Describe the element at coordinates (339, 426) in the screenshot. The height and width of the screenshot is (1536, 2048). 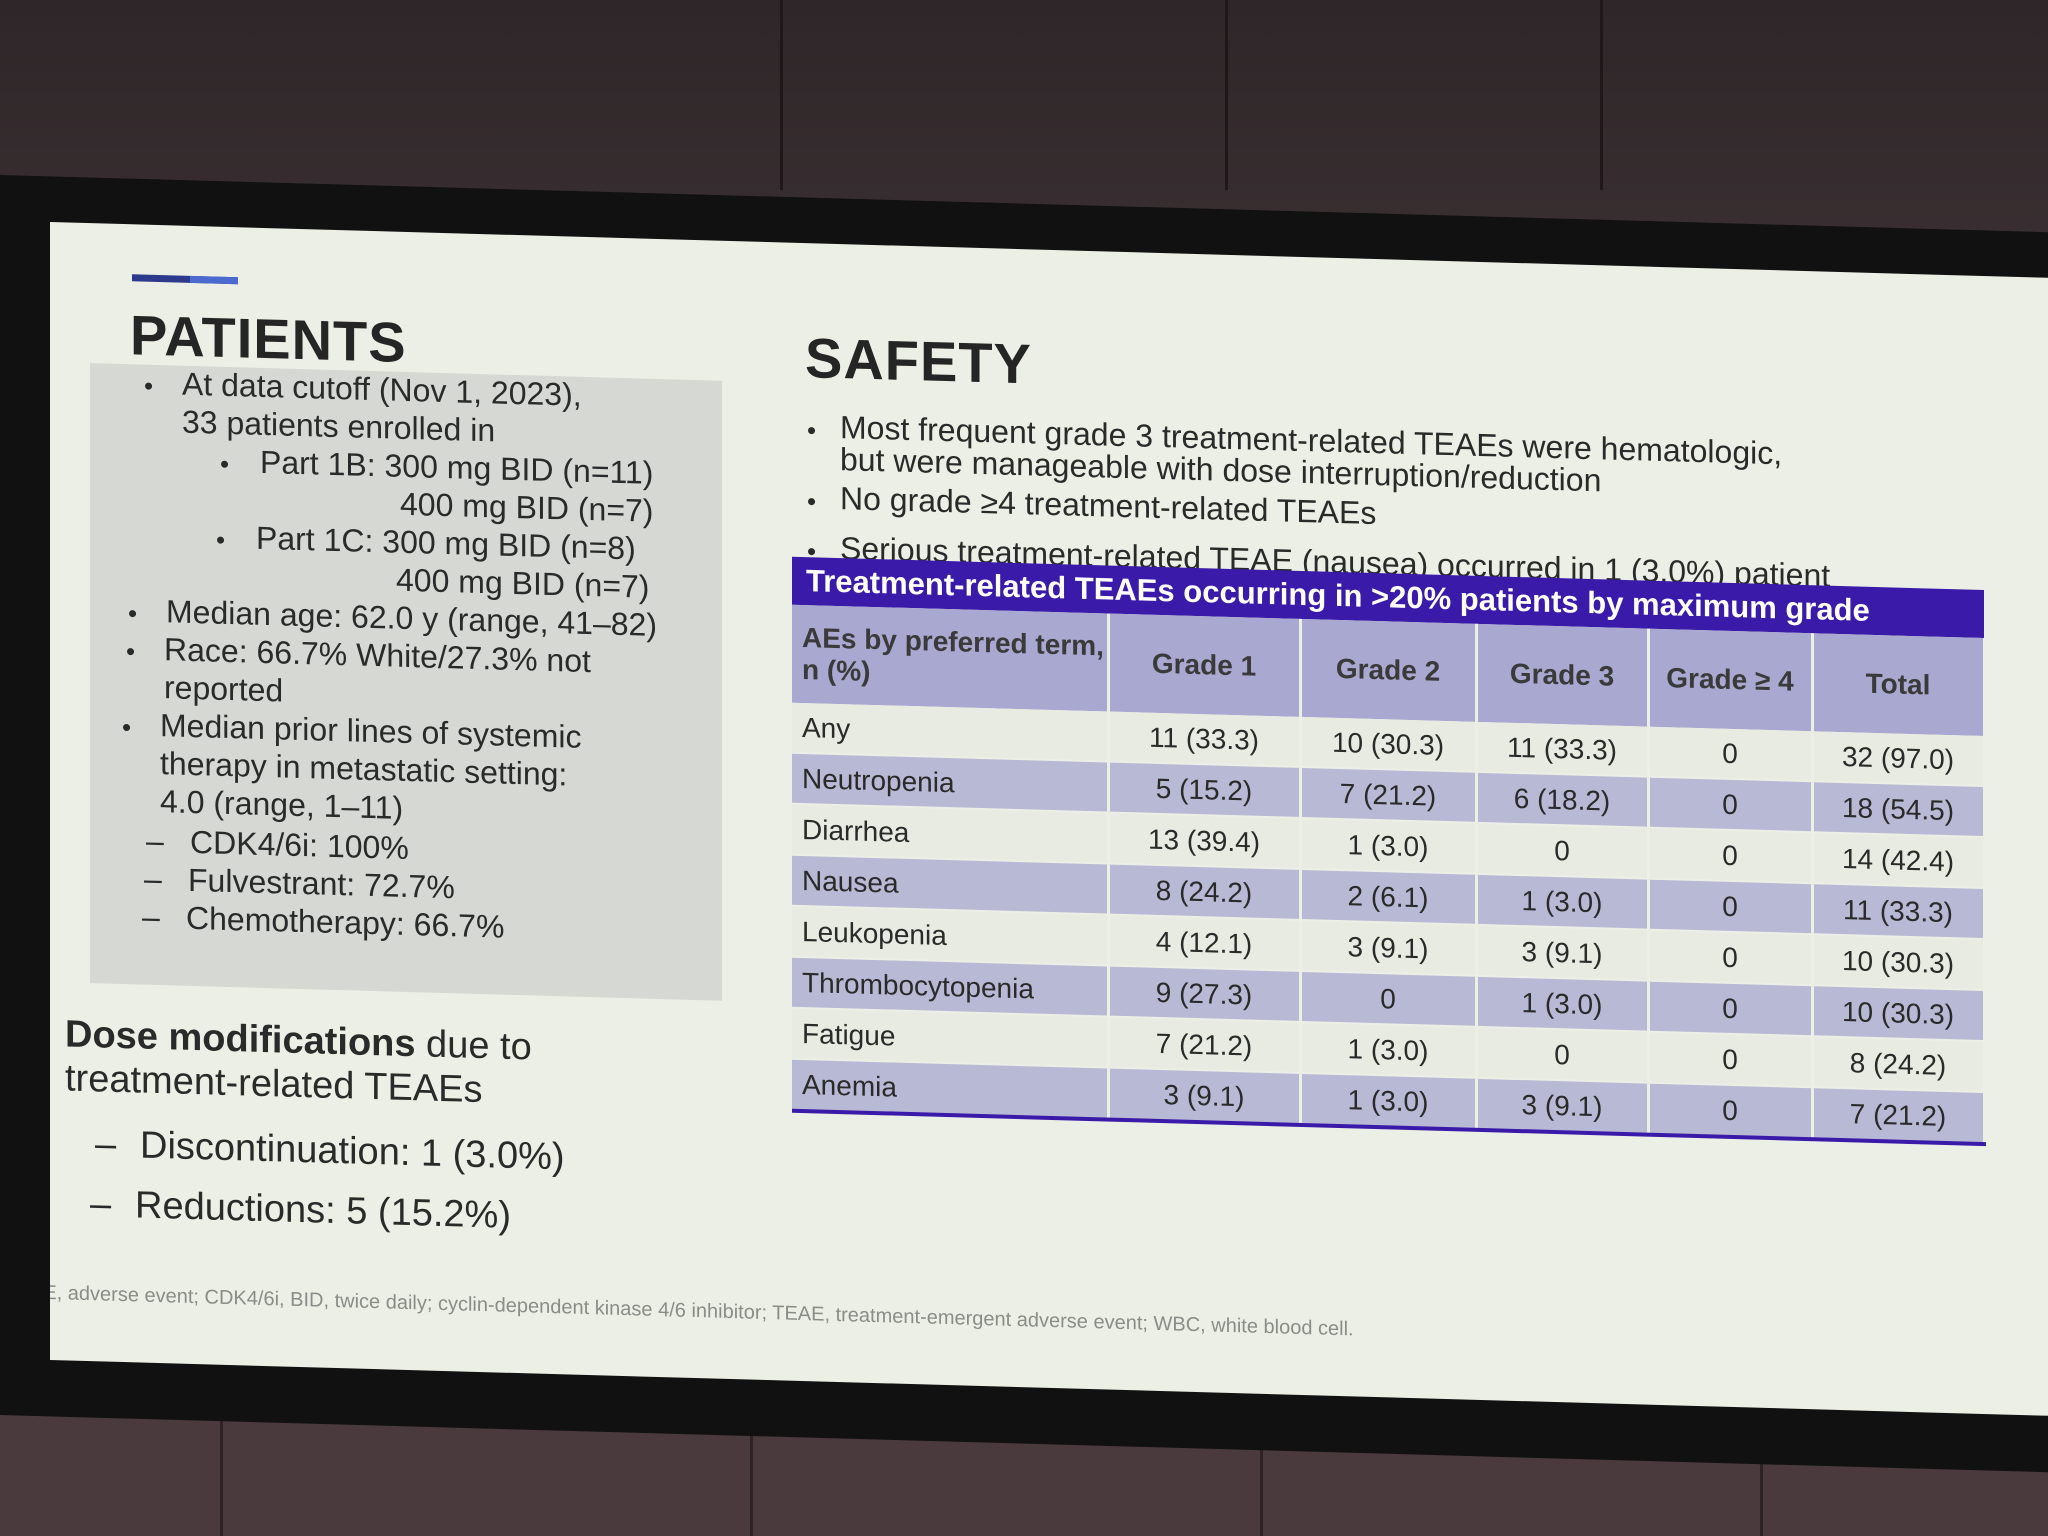
I see `patients-line: 33 patients enrolled in` at that location.